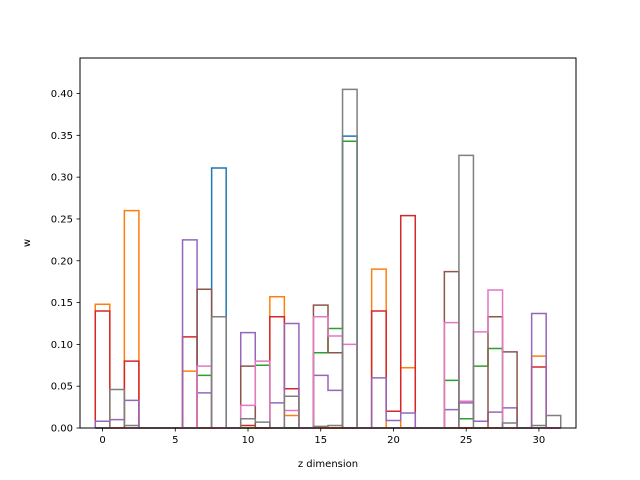 This screenshot has width=640, height=480. Describe the element at coordinates (466, 440) in the screenshot. I see `x-tick-label: 25` at that location.